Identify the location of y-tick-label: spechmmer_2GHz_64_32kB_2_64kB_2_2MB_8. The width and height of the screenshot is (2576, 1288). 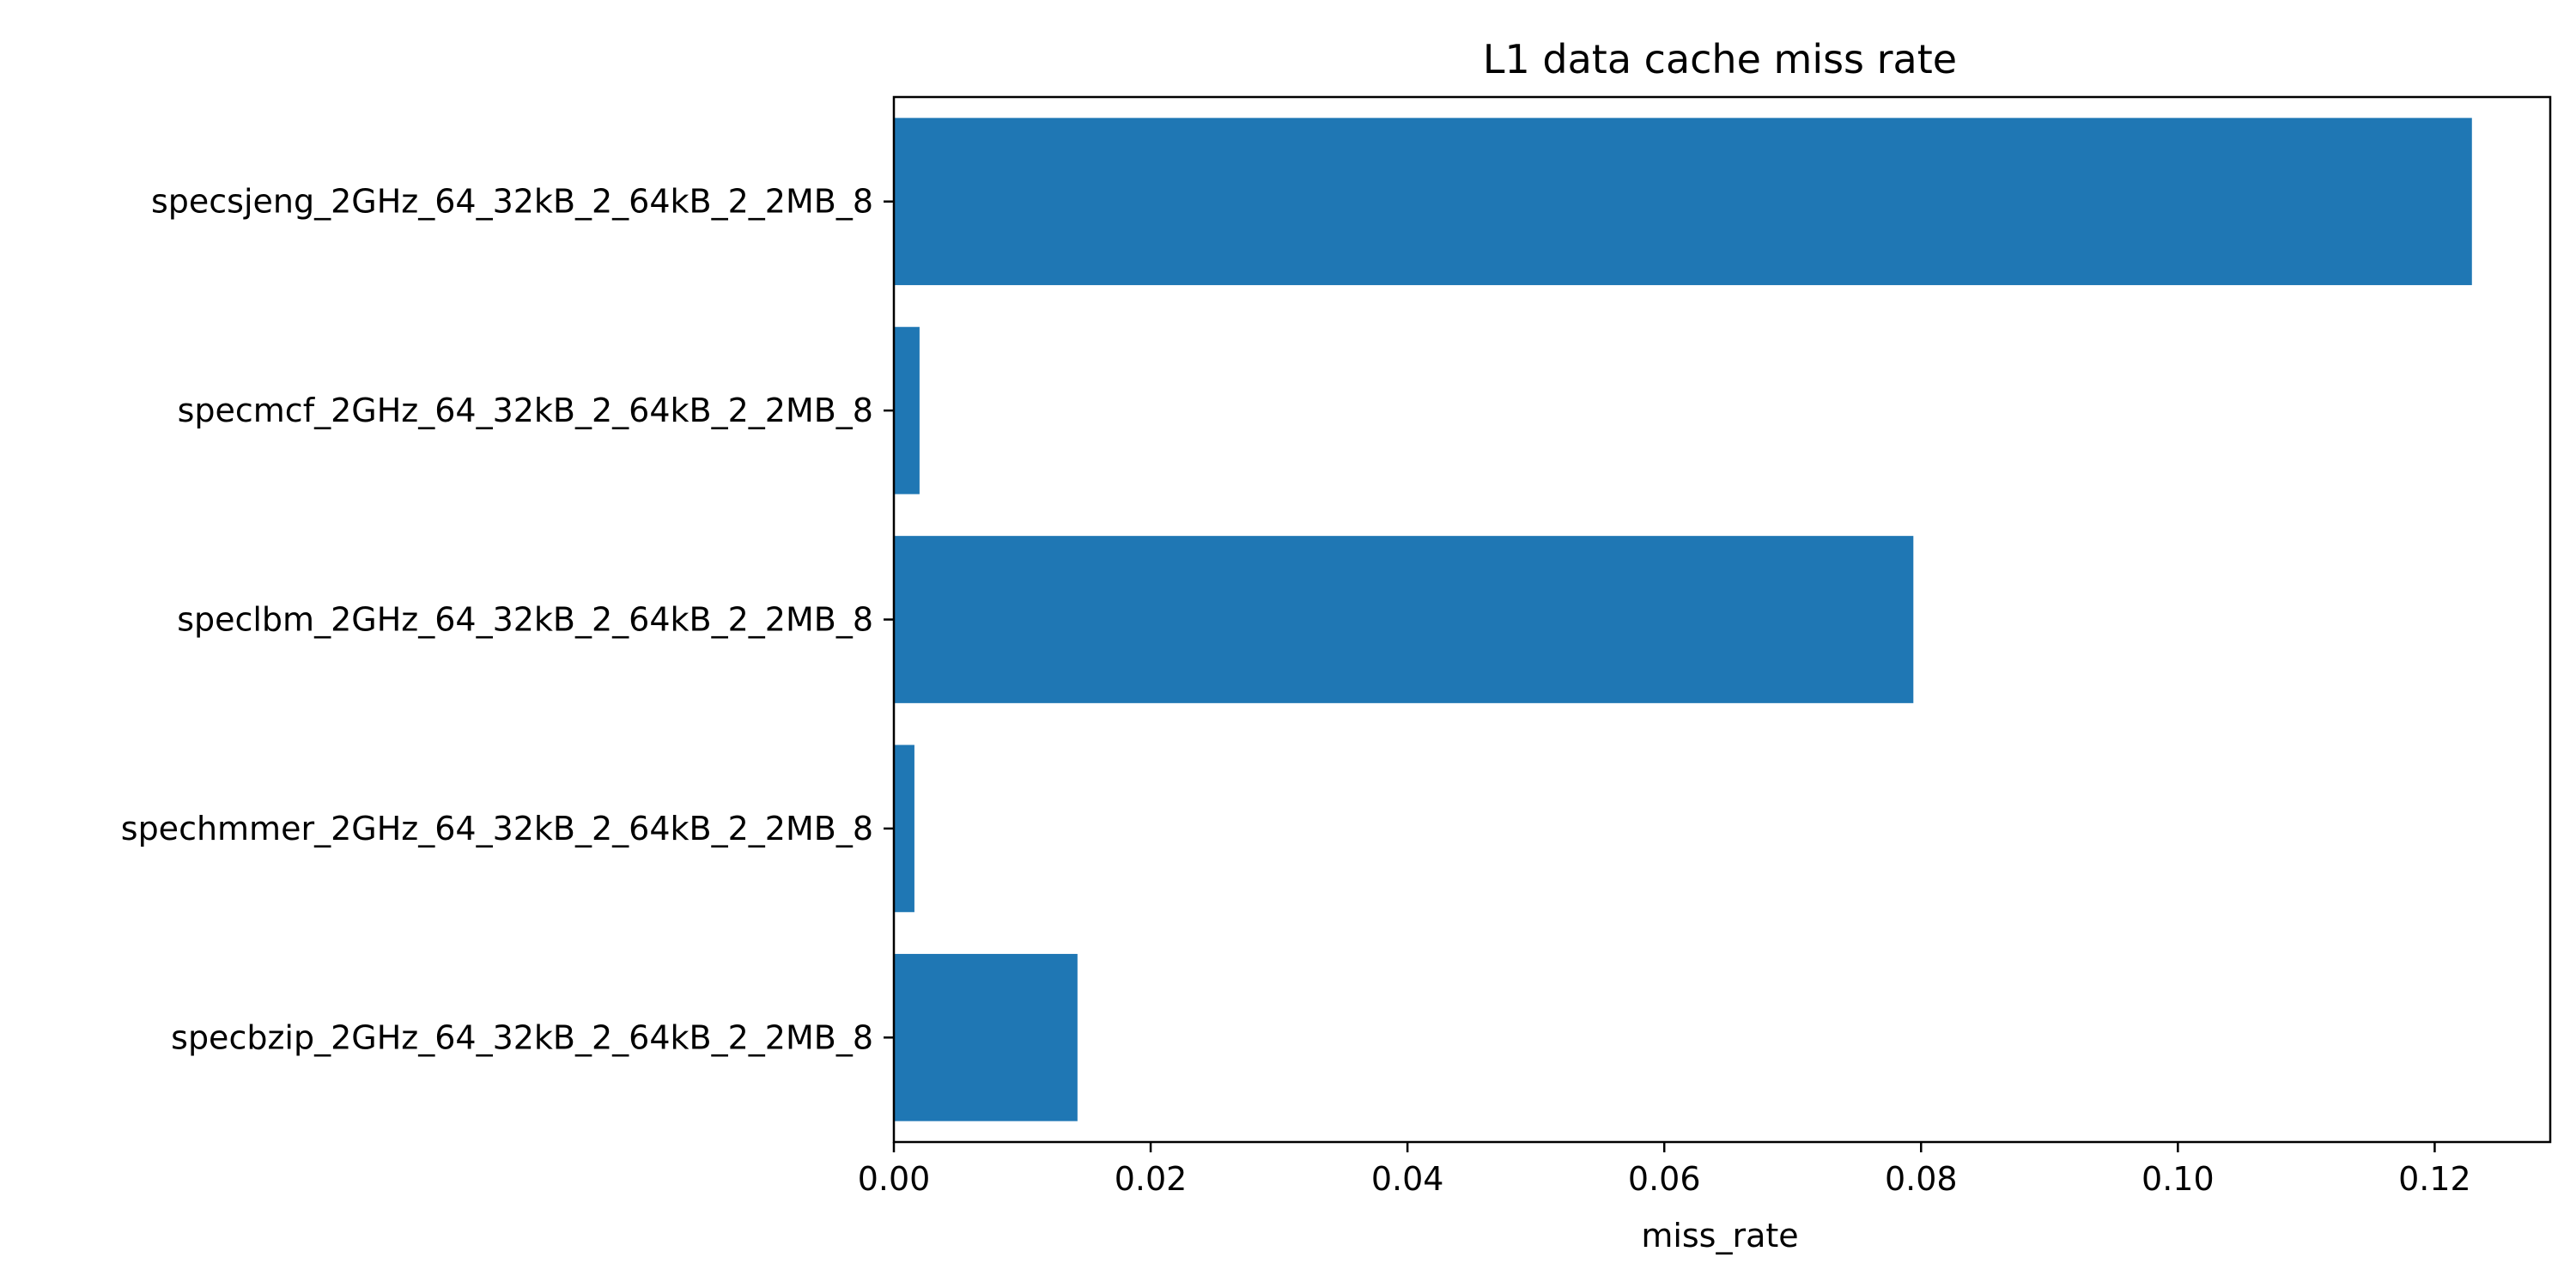
(497, 829).